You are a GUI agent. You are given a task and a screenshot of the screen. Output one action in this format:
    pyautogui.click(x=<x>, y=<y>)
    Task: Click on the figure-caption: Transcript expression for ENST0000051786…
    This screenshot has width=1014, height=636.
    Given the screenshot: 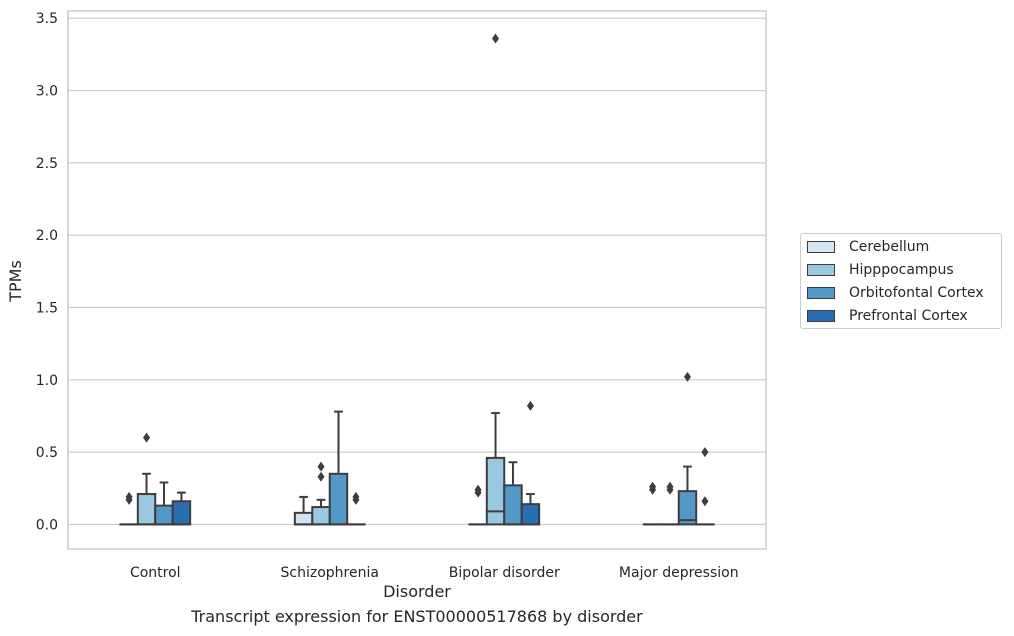 What is the action you would take?
    pyautogui.click(x=417, y=616)
    